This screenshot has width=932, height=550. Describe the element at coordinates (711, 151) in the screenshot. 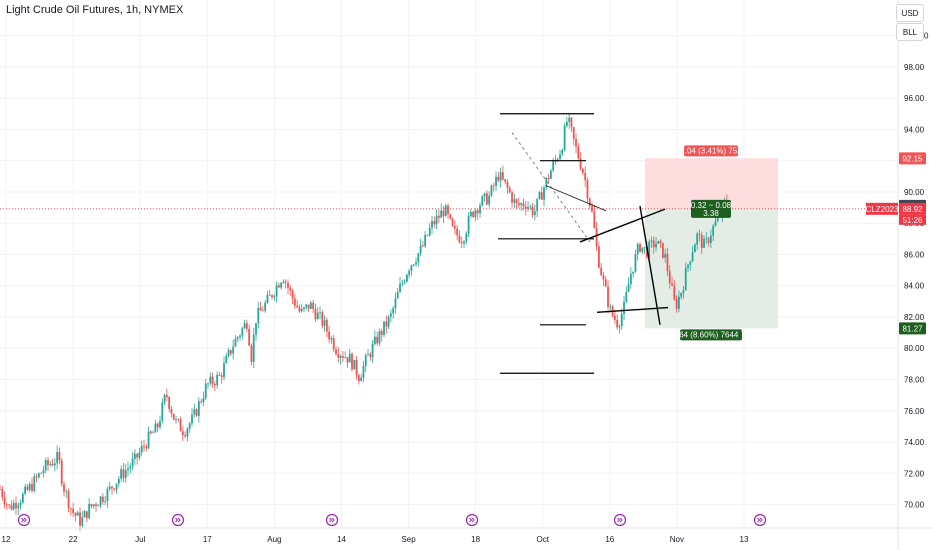

I see `stop-label-bg` at that location.